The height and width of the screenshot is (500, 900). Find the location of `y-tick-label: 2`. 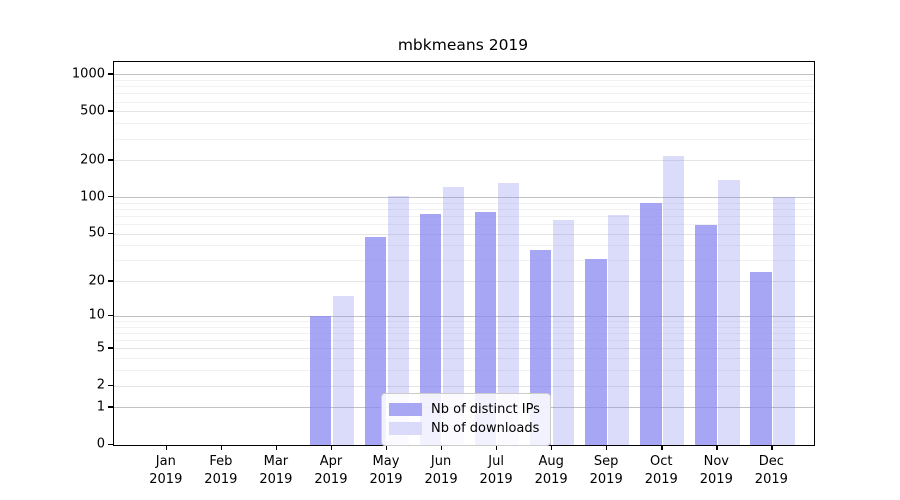

y-tick-label: 2 is located at coordinates (100, 385).